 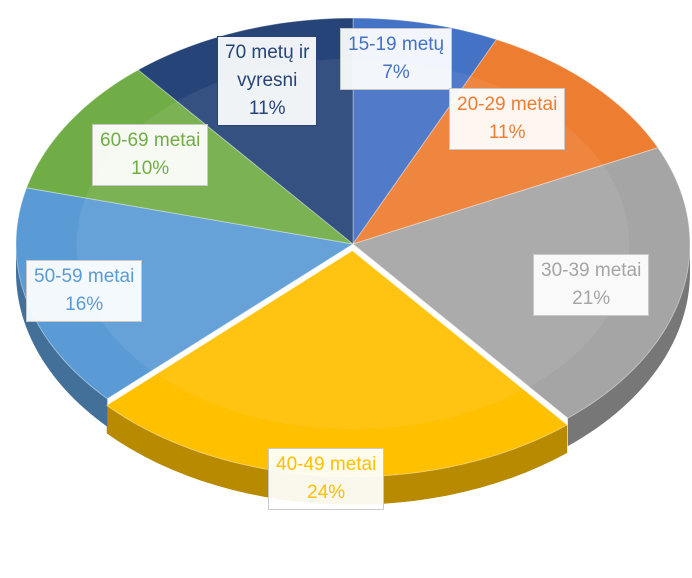 I want to click on label-category: 50-59 metai, so click(x=84, y=276).